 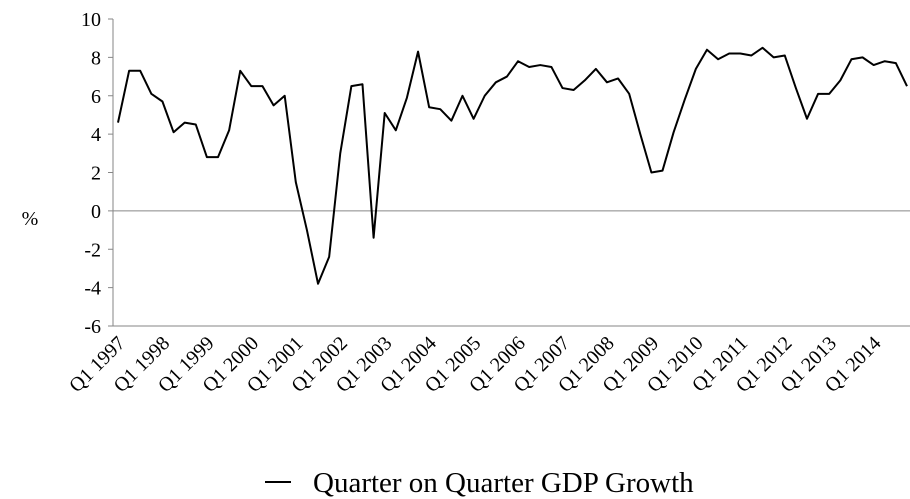 What do you see at coordinates (92, 289) in the screenshot?
I see `y-tick-label: -4` at bounding box center [92, 289].